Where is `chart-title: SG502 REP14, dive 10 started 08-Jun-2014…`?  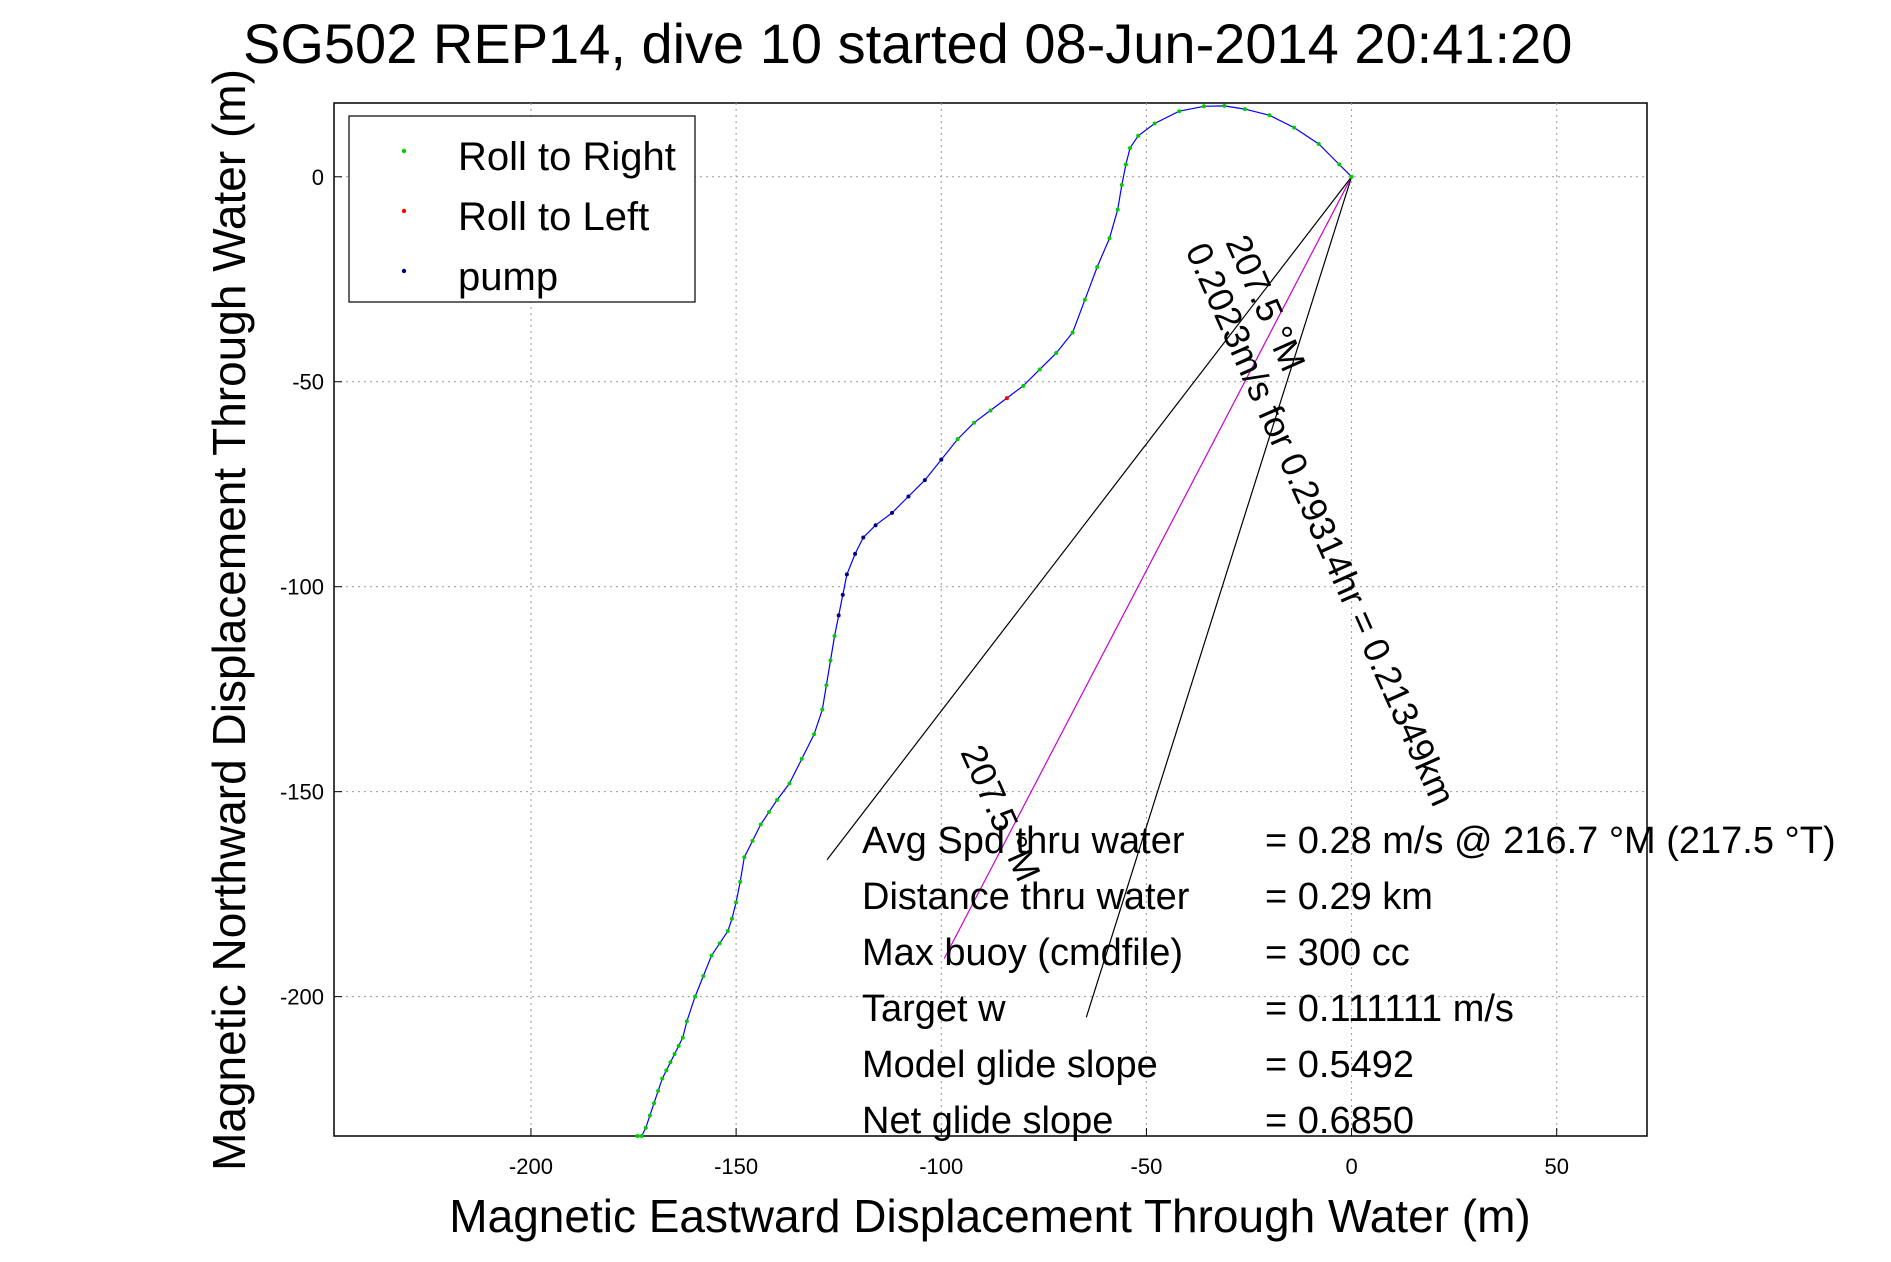 chart-title: SG502 REP14, dive 10 started 08-Jun-2014… is located at coordinates (907, 43).